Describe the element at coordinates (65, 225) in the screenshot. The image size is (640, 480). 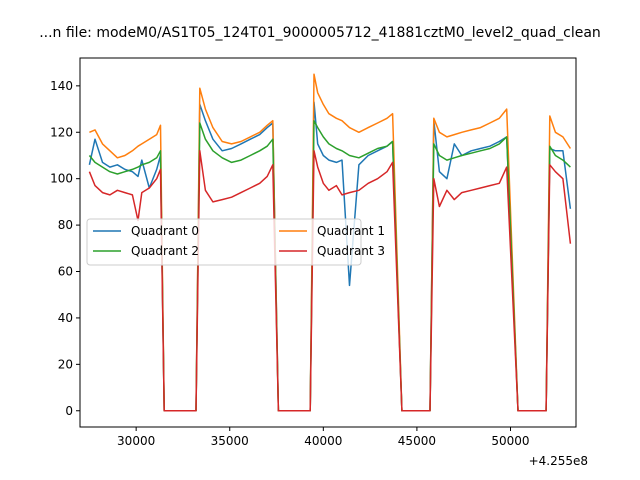
I see `y-tick-label: 80` at that location.